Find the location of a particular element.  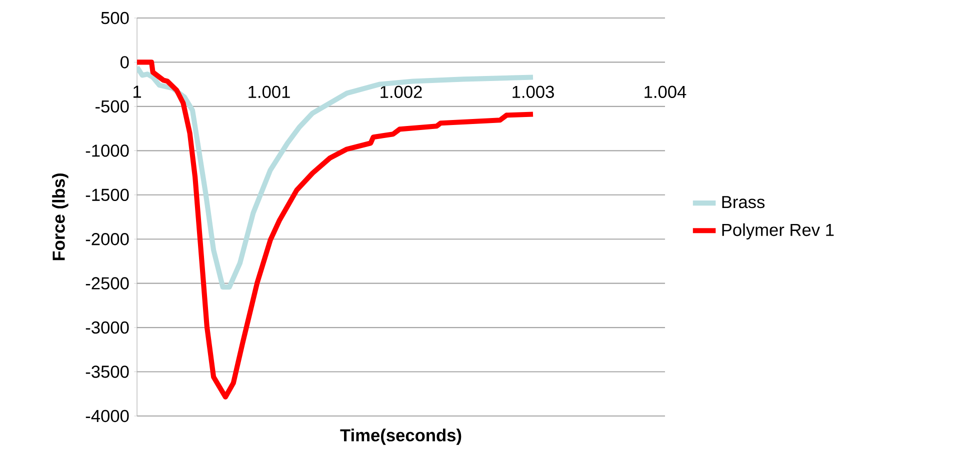

y-tick-label: -1000 is located at coordinates (107, 150).